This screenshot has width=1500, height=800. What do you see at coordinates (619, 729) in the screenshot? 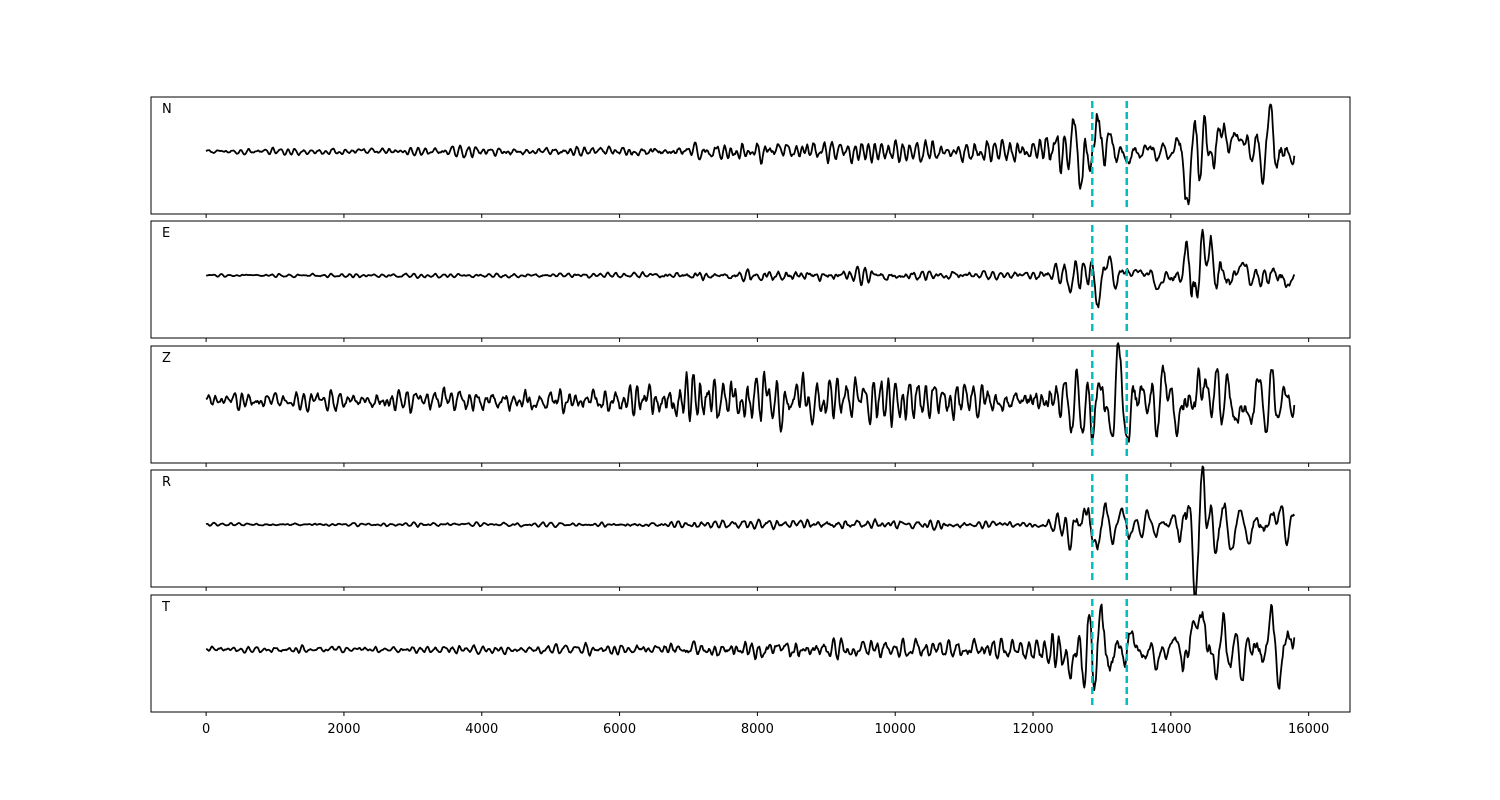
I see `x-tick-label: 6000` at bounding box center [619, 729].